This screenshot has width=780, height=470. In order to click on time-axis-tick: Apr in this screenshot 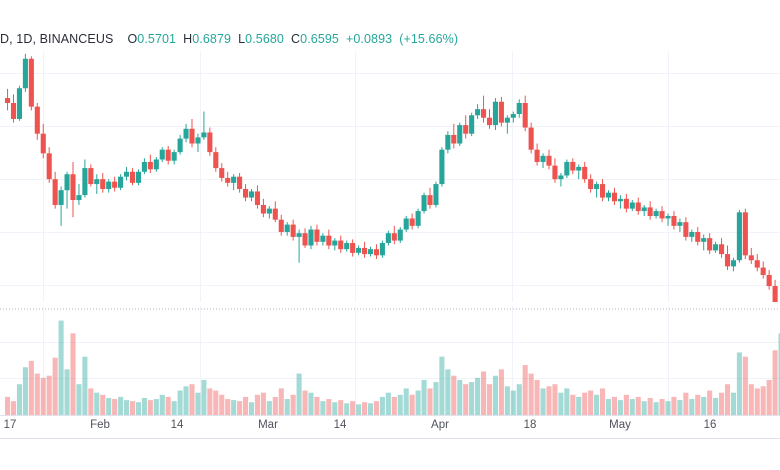, I will do `click(440, 425)`.